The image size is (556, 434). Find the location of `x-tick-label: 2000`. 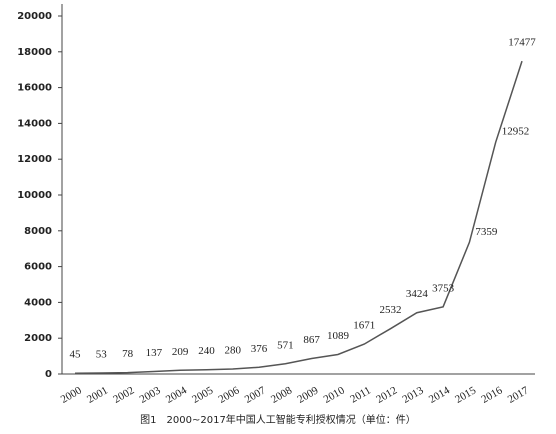

x-tick-label: 2000 is located at coordinates (71, 395).